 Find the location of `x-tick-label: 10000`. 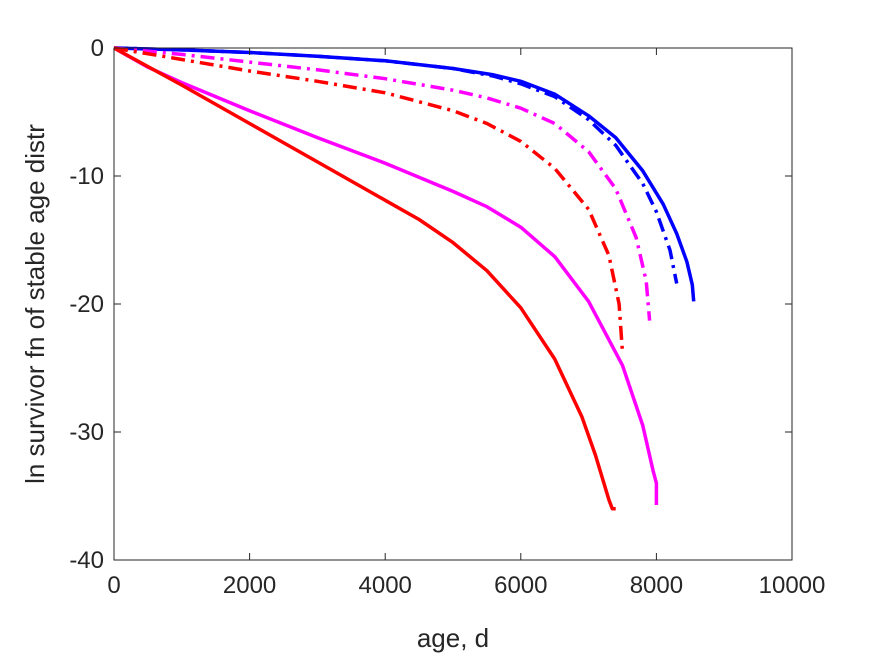

x-tick-label: 10000 is located at coordinates (792, 585).